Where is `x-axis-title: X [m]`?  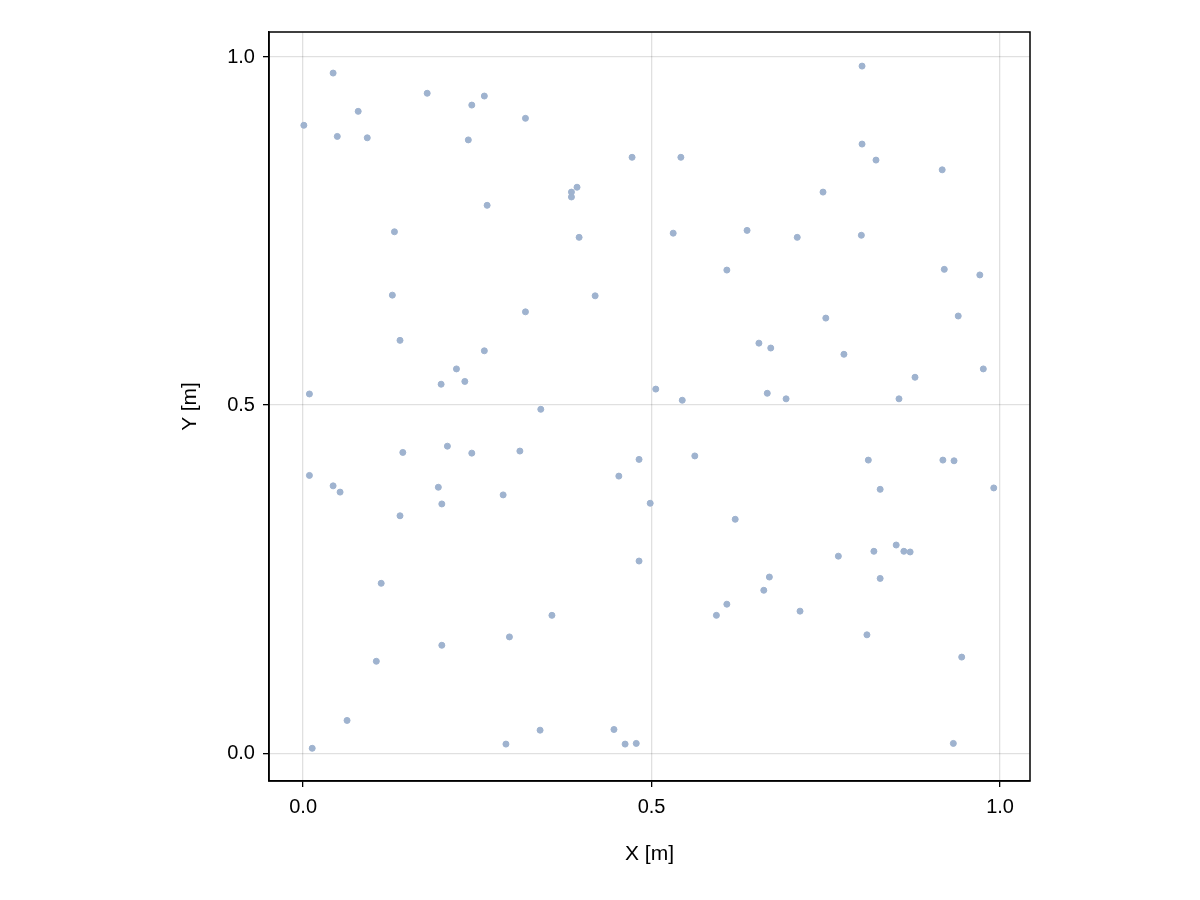
x-axis-title: X [m] is located at coordinates (649, 853).